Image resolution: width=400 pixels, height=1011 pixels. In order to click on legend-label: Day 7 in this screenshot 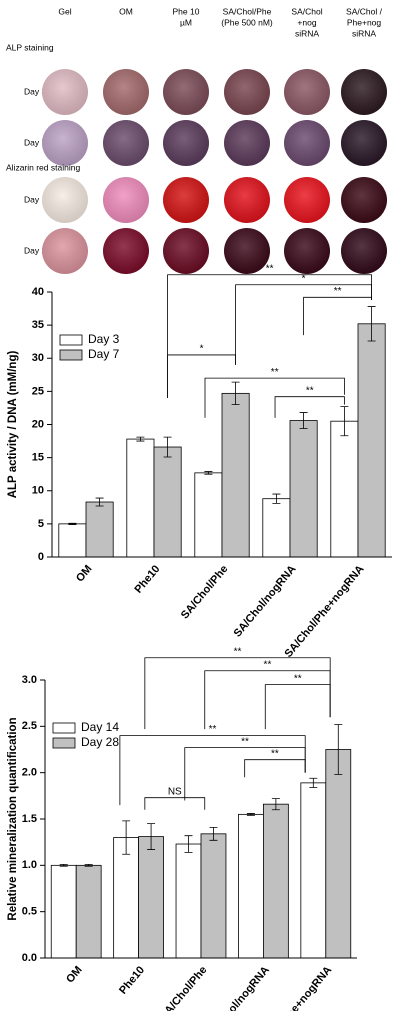, I will do `click(104, 354)`.